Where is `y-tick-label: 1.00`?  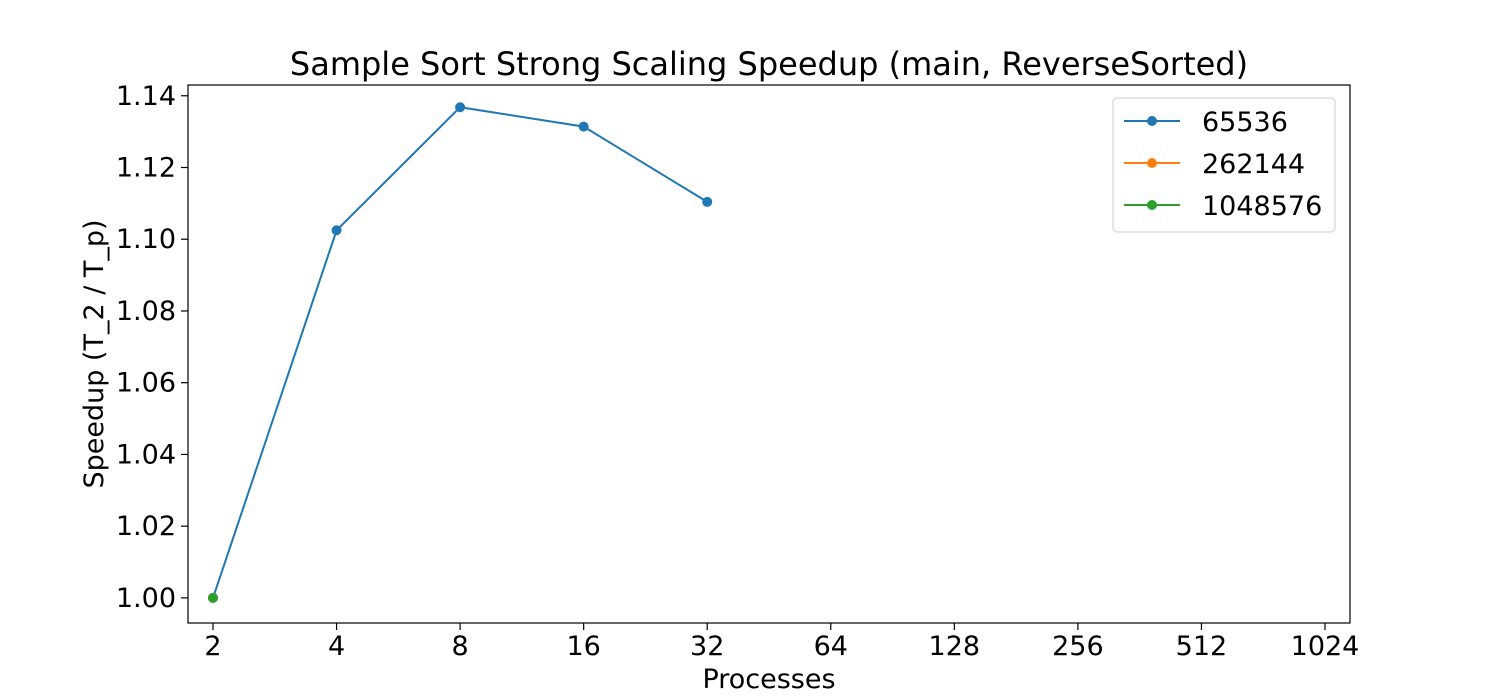
y-tick-label: 1.00 is located at coordinates (146, 598).